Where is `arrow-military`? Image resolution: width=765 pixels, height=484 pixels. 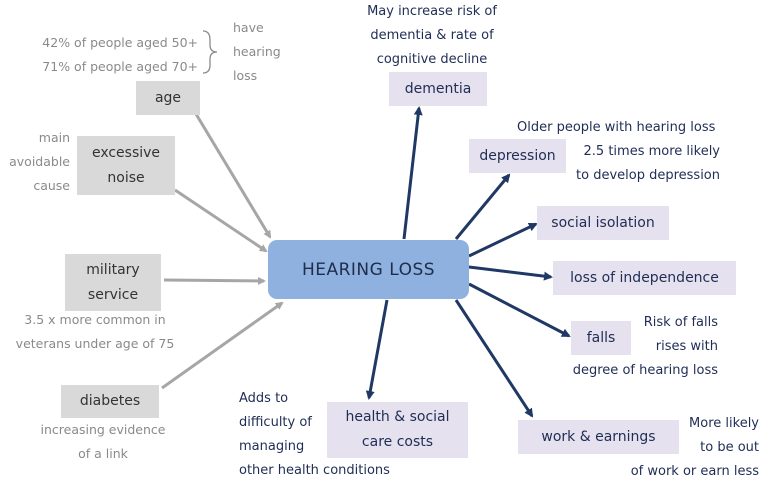 arrow-military is located at coordinates (214, 280).